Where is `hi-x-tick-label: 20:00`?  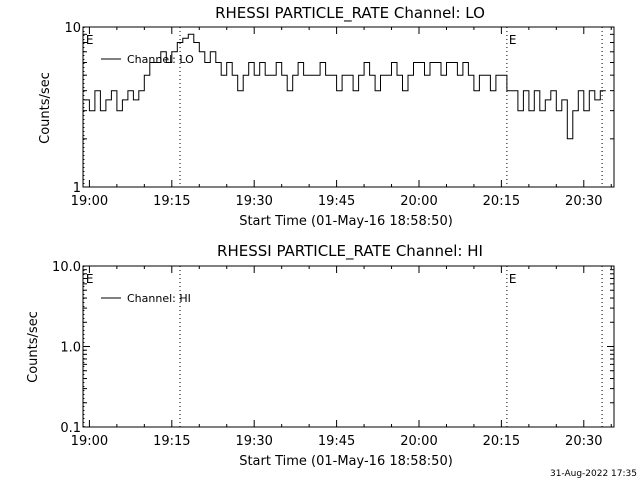 hi-x-tick-label: 20:00 is located at coordinates (418, 441).